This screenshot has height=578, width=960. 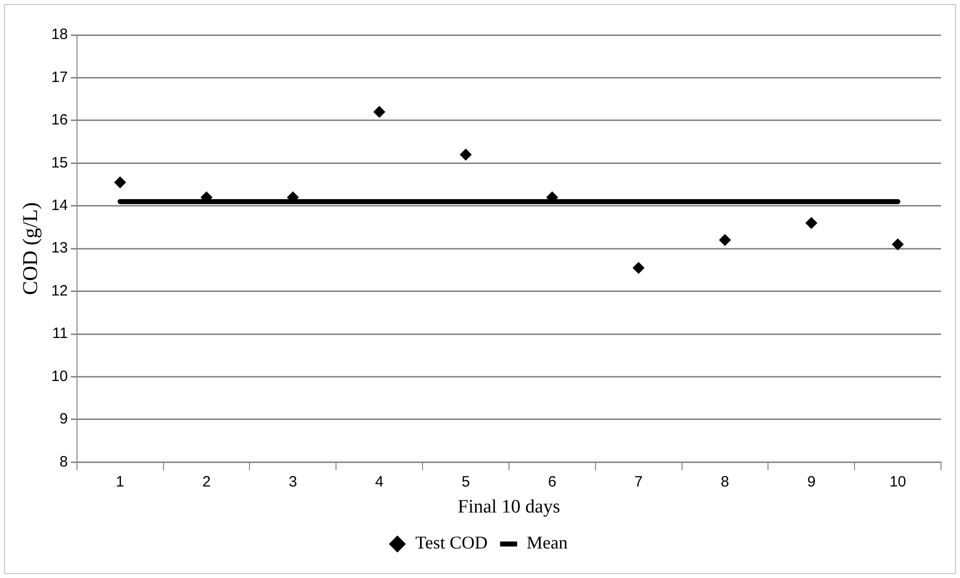 What do you see at coordinates (897, 481) in the screenshot?
I see `x-tick-label: 10` at bounding box center [897, 481].